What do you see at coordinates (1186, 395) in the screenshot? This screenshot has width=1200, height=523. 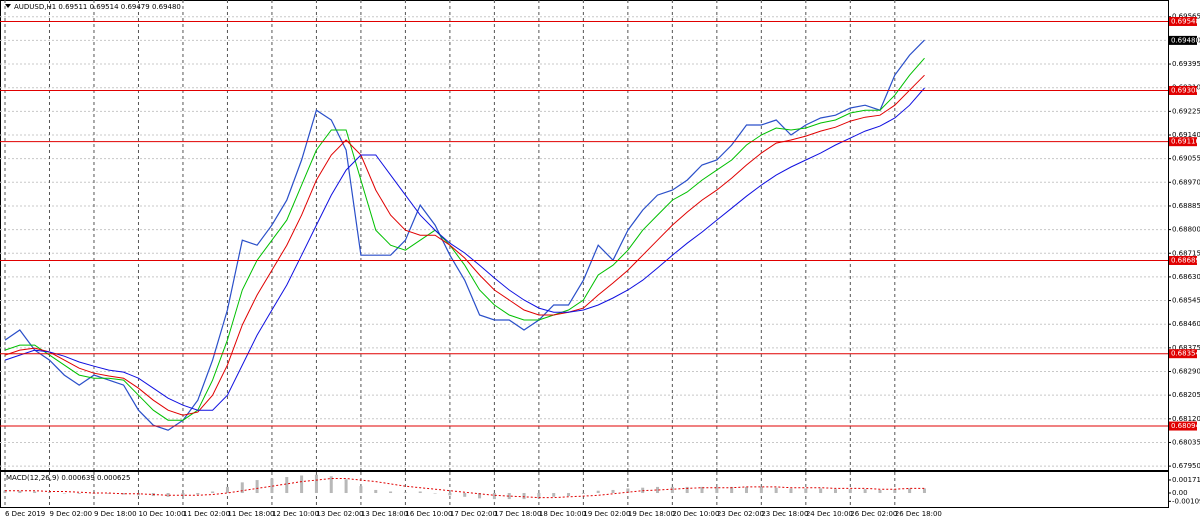 I see `y-tick-label: 0.68205` at bounding box center [1186, 395].